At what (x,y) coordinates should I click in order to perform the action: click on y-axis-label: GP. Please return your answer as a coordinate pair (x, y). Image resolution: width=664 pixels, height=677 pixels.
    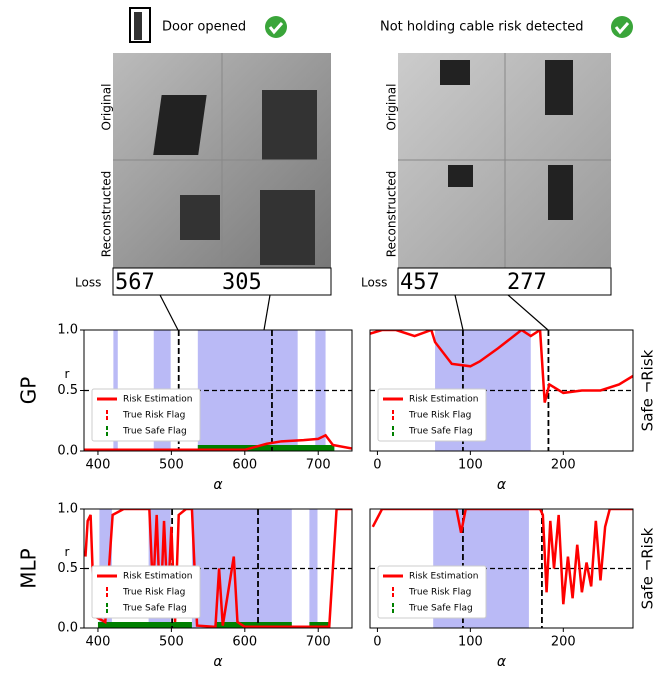
    Looking at the image, I should click on (29, 391).